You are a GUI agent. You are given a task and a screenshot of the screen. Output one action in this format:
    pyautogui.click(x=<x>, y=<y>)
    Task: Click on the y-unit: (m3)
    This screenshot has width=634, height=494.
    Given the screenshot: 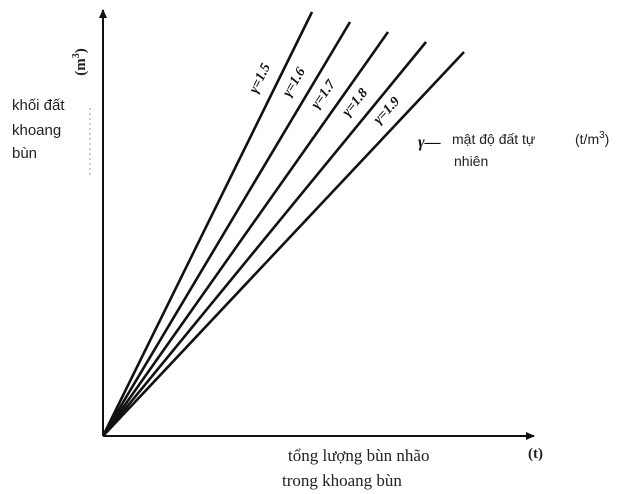 What is the action you would take?
    pyautogui.click(x=80, y=62)
    